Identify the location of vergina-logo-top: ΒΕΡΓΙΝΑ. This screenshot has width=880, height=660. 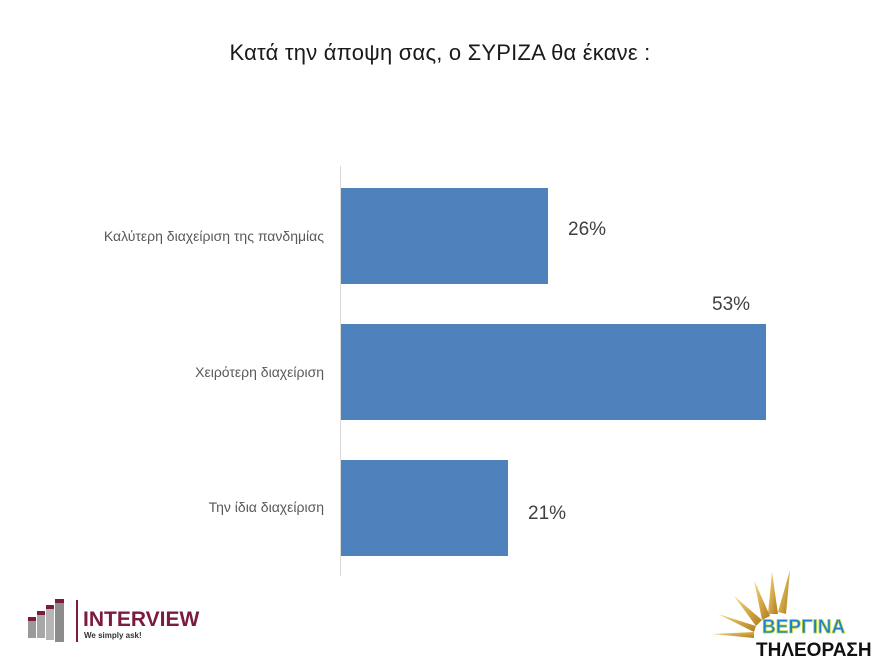
(803, 627).